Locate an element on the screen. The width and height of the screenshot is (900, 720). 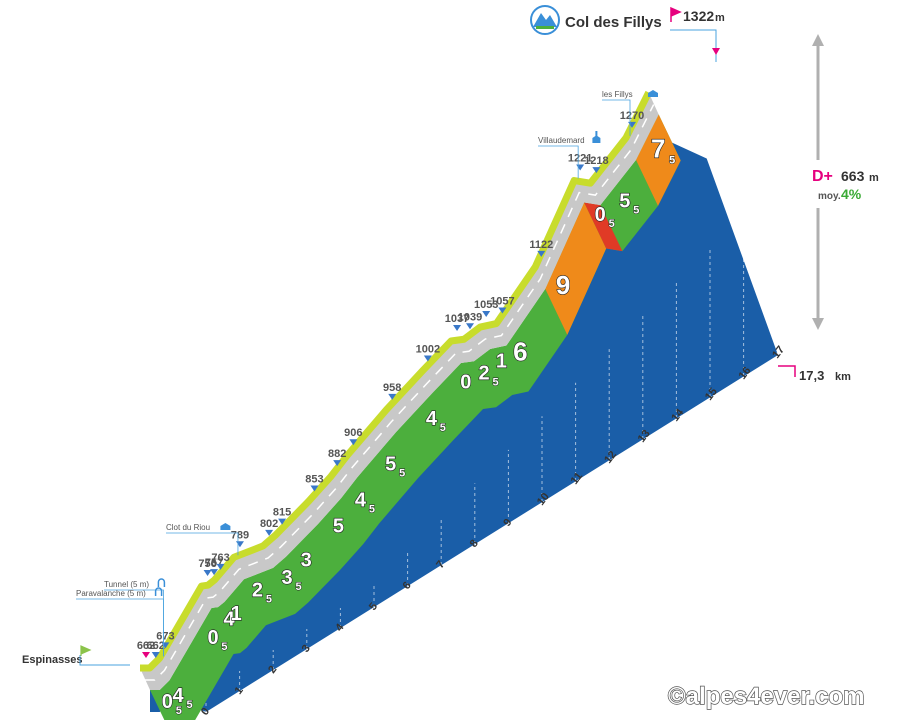
stats-backdrop is located at coordinates (843, 184).